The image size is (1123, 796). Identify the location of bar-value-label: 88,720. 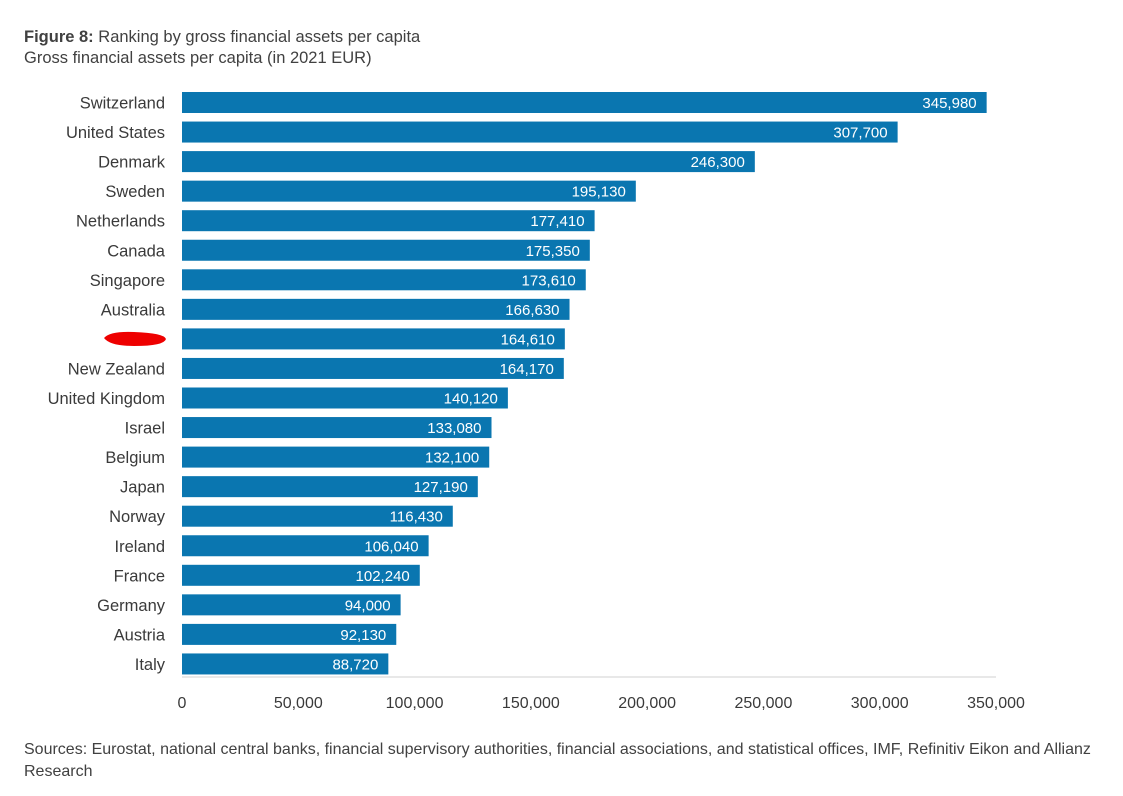
(355, 664).